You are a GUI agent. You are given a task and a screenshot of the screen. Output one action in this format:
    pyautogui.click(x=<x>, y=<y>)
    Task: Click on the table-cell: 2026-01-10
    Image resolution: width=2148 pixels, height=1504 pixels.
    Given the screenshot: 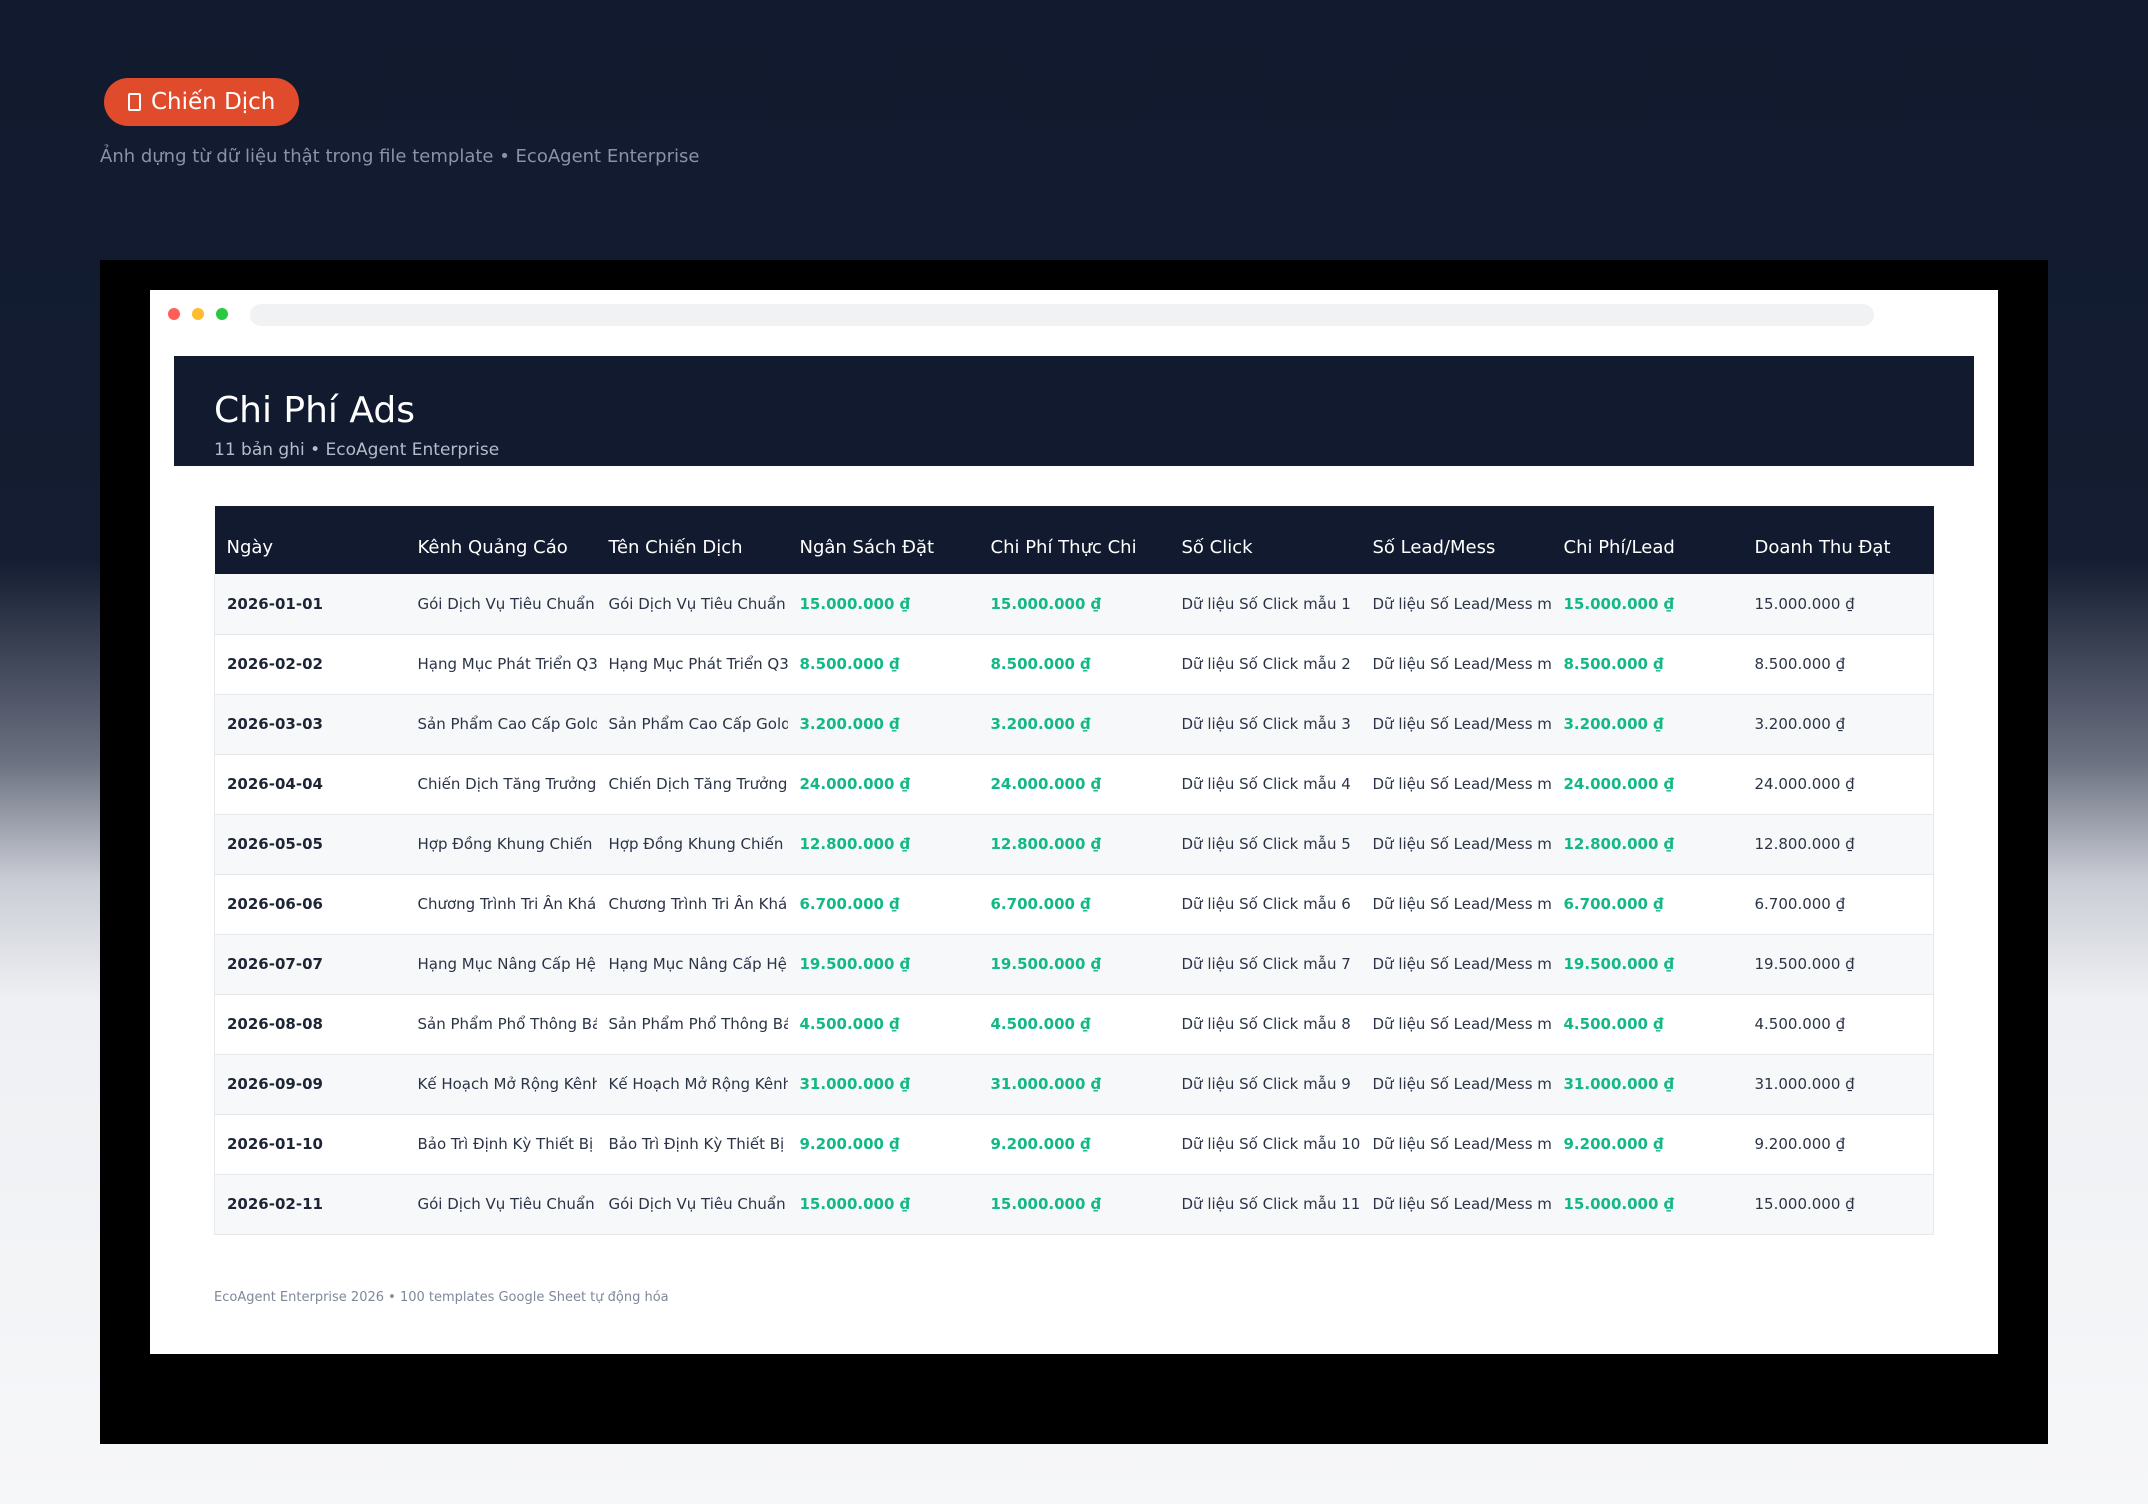 What is the action you would take?
    pyautogui.click(x=310, y=1144)
    